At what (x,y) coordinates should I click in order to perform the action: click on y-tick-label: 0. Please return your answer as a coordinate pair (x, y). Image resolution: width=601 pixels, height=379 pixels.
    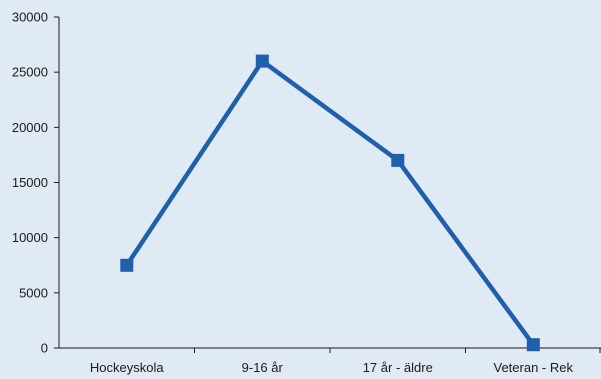
    Looking at the image, I should click on (44, 348).